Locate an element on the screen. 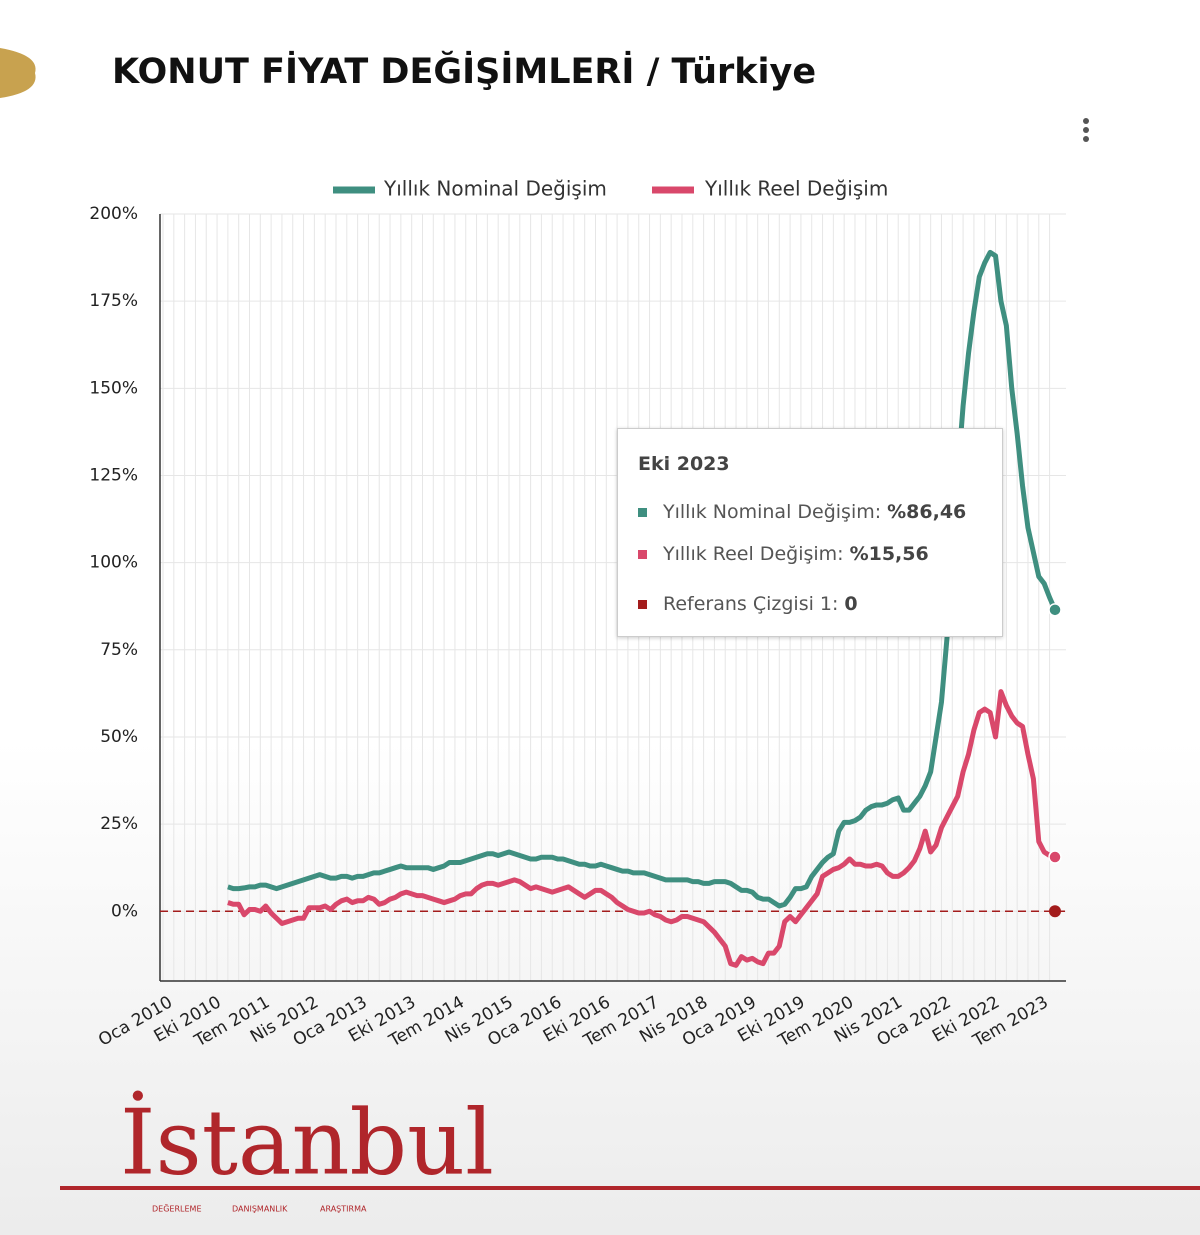 The height and width of the screenshot is (1235, 1200). logo: İstanbul is located at coordinates (307, 1142).